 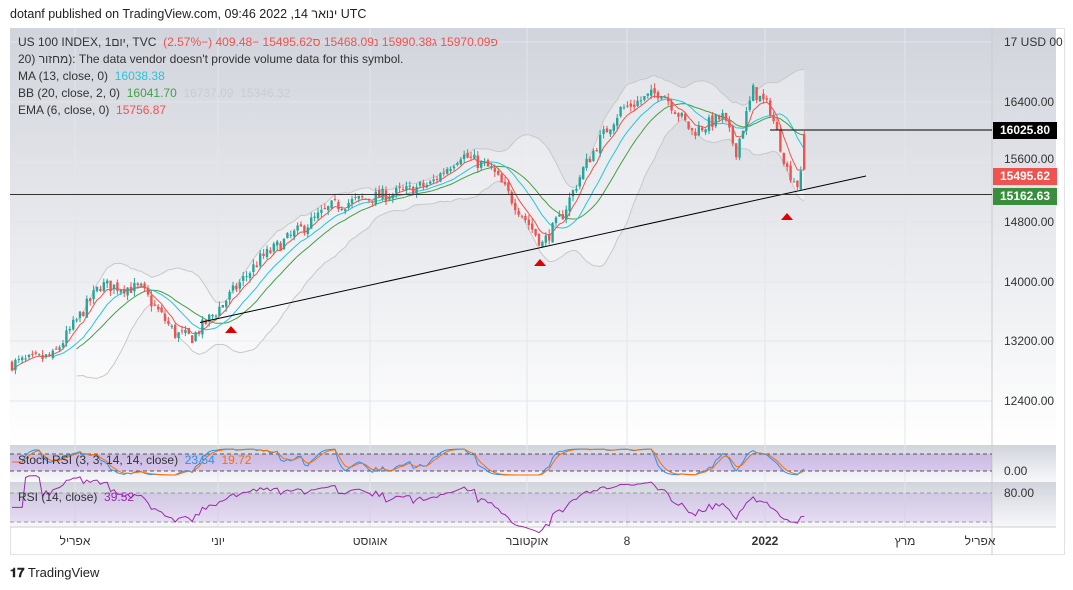 What do you see at coordinates (1033, 42) in the screenshot?
I see `currency-label: 17 USD 00` at bounding box center [1033, 42].